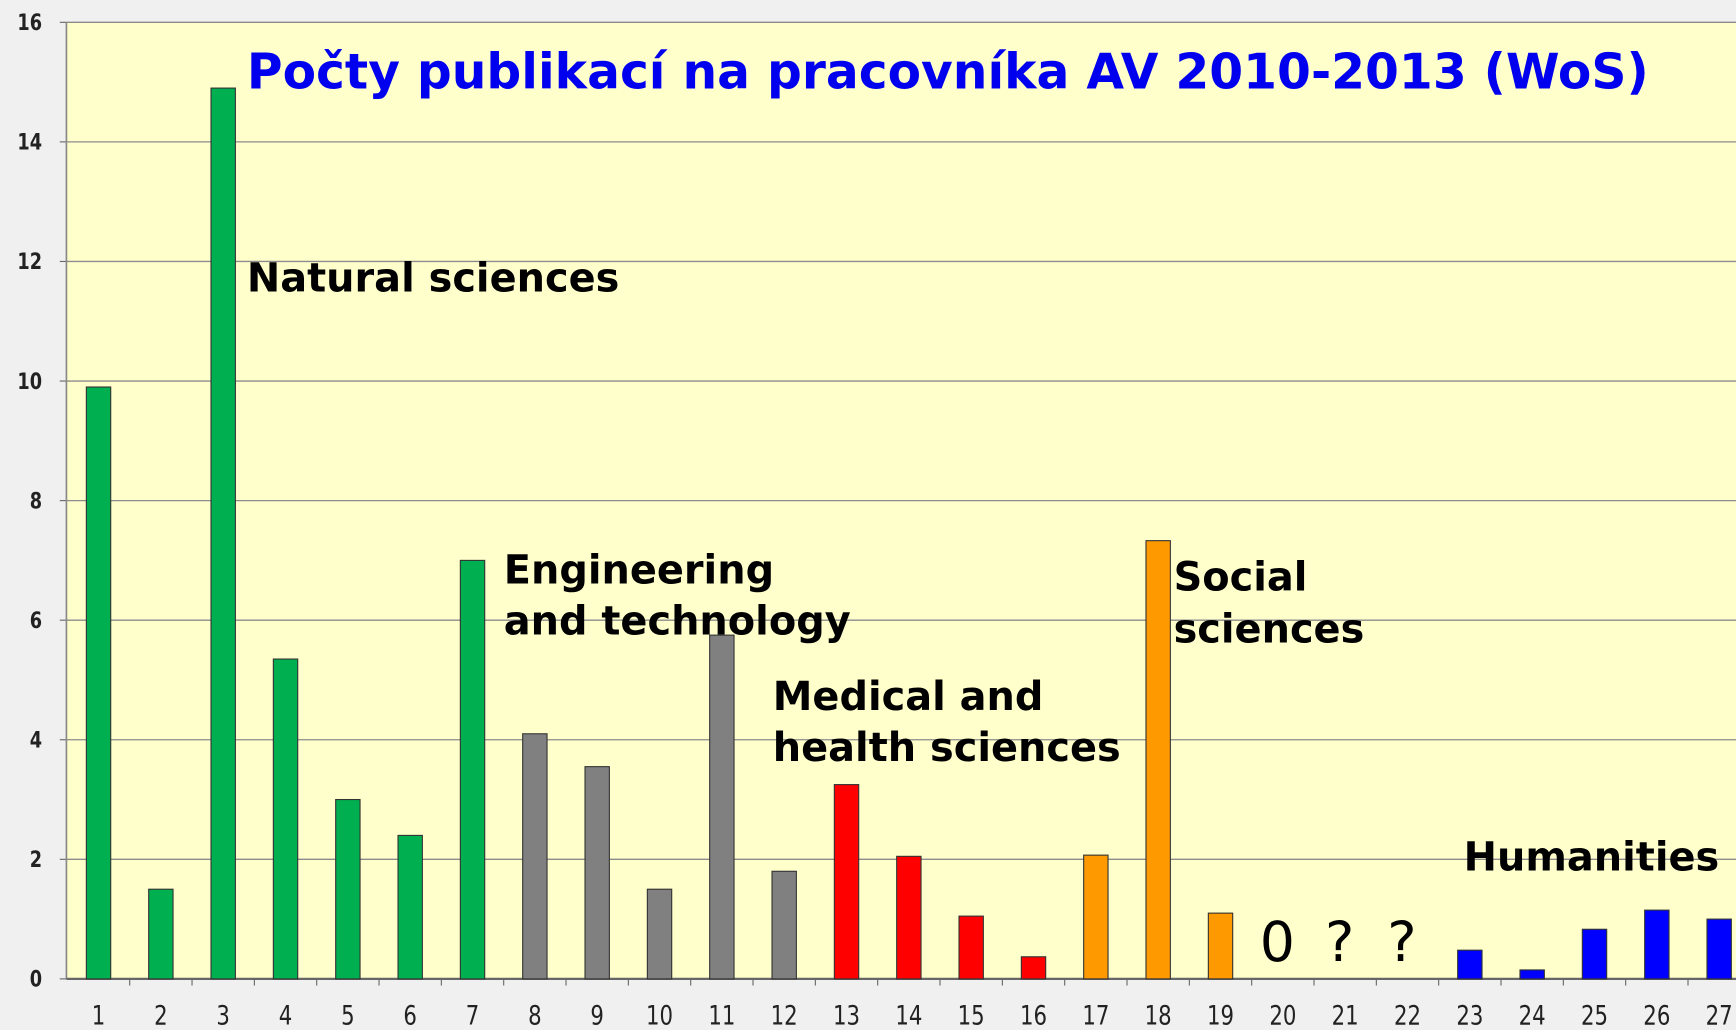 This screenshot has width=1736, height=1030. Describe the element at coordinates (908, 697) in the screenshot. I see `group-label: Medical and` at that location.